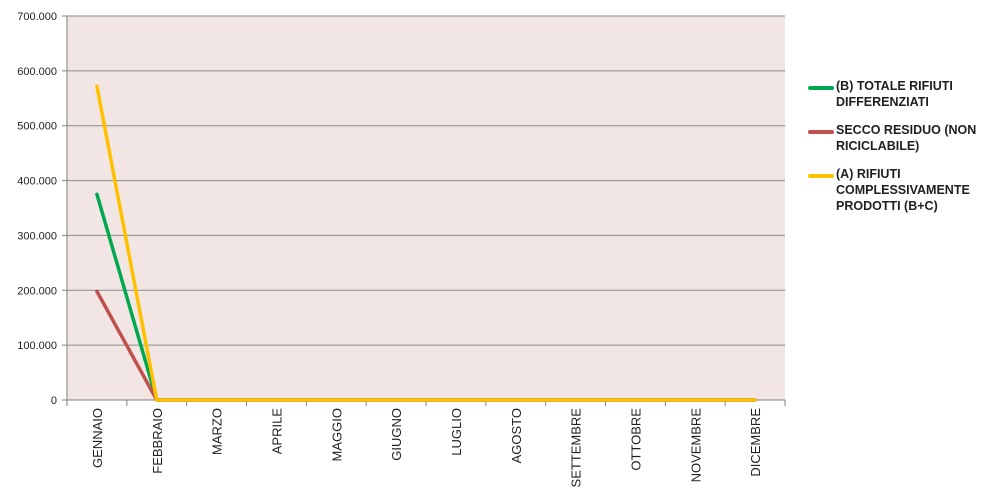 The image size is (1005, 500). Describe the element at coordinates (635, 439) in the screenshot. I see `x-tick-label: OTTOBRE` at that location.